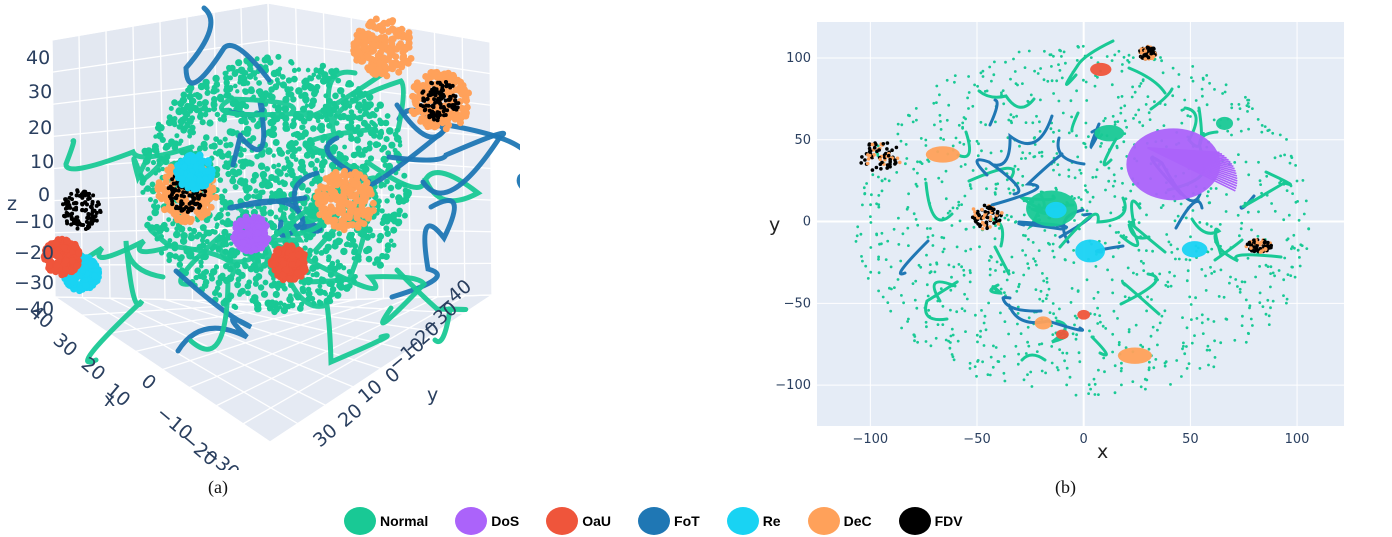  I want to click on data-point-dos, so click(246, 221).